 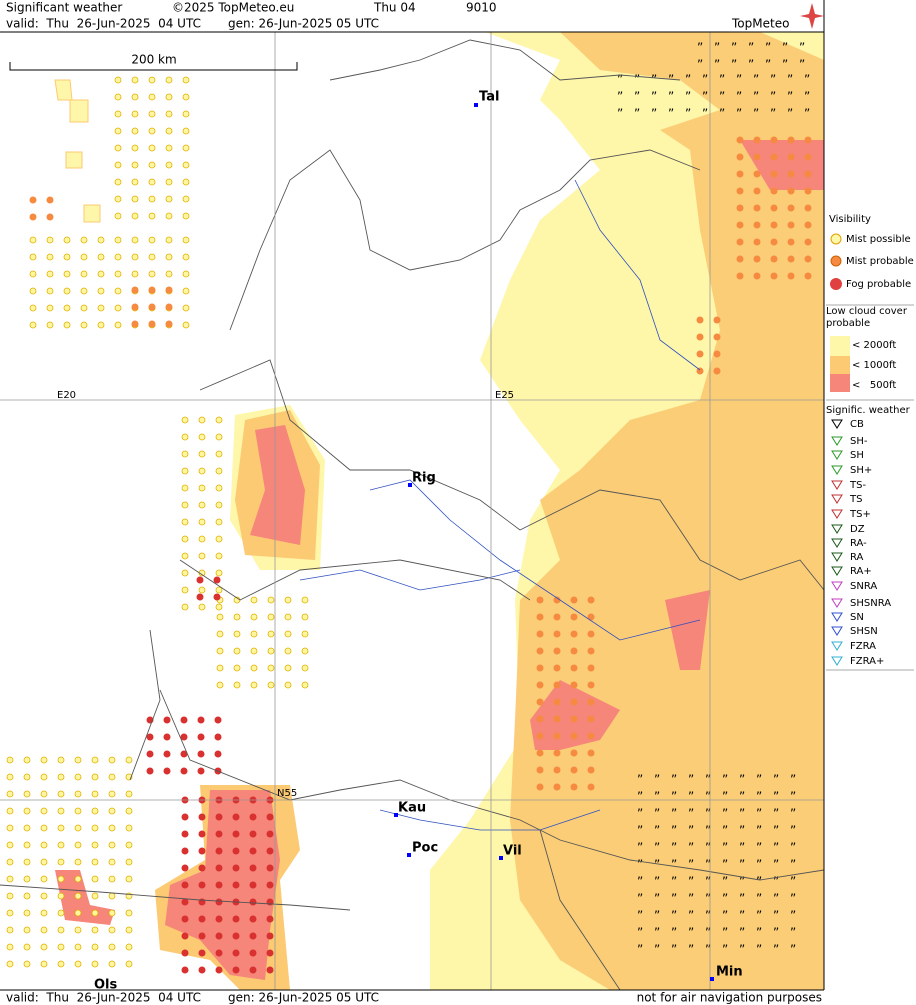 I want to click on legend-item: RA-, so click(x=858, y=543).